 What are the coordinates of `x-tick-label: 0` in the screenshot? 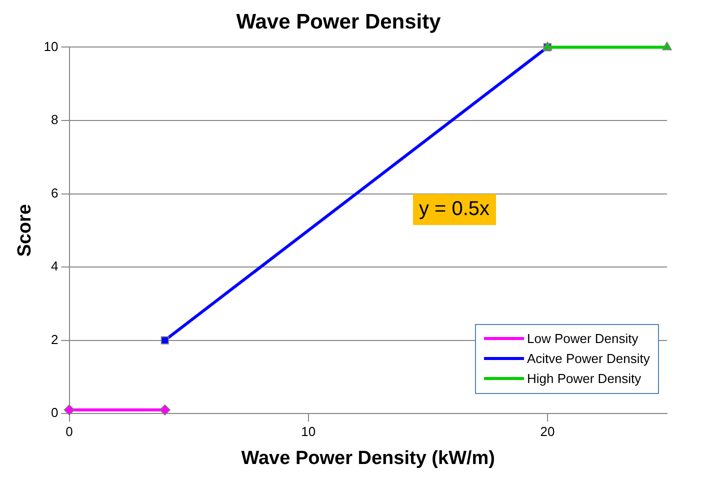 It's located at (69, 431).